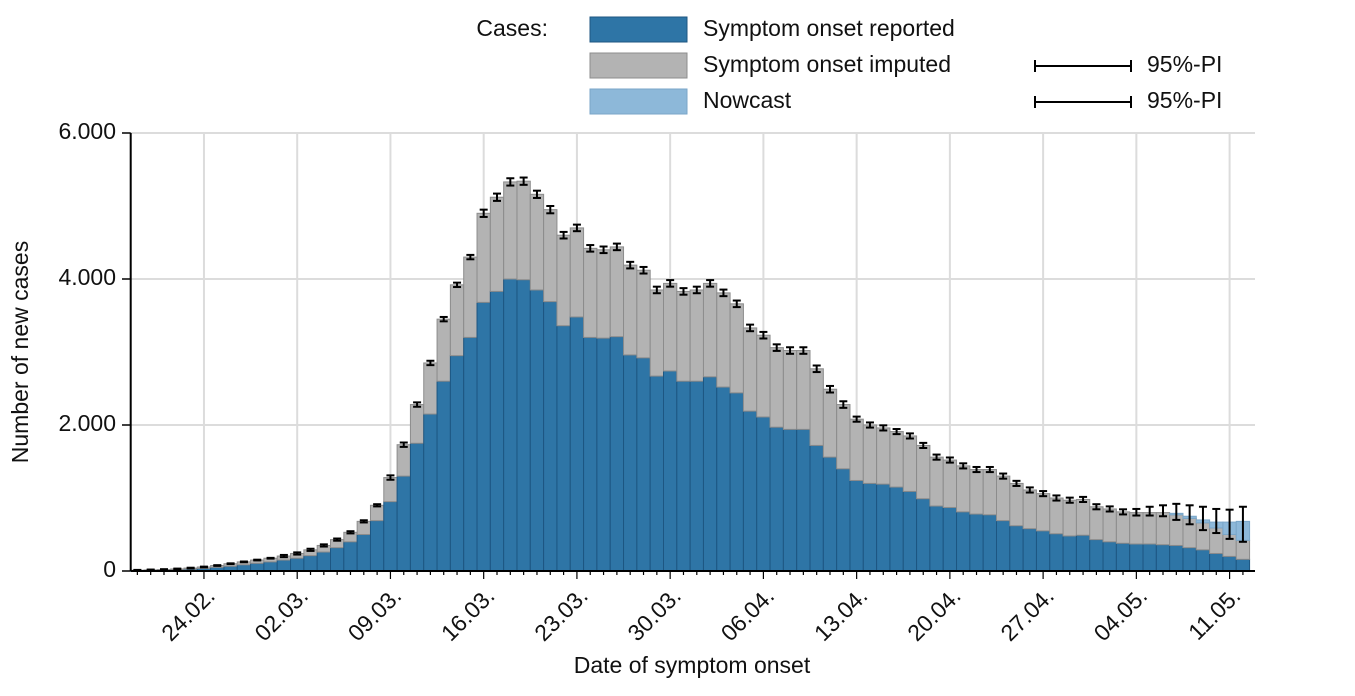 The width and height of the screenshot is (1355, 696). What do you see at coordinates (748, 614) in the screenshot?
I see `x-tick-label: 06.04.` at bounding box center [748, 614].